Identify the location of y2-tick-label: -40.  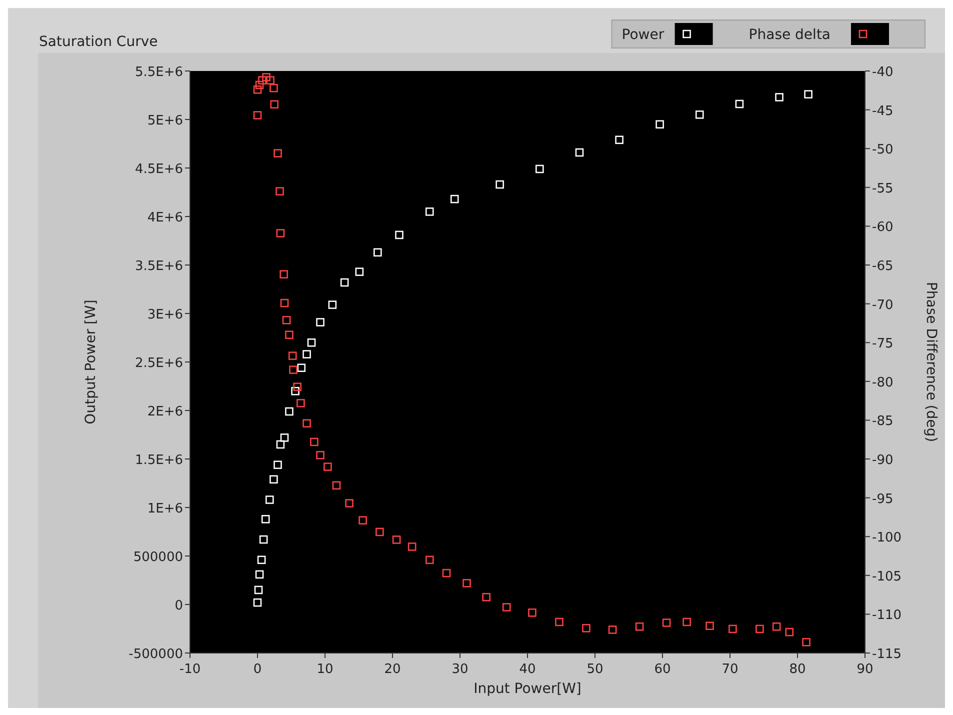
(883, 72).